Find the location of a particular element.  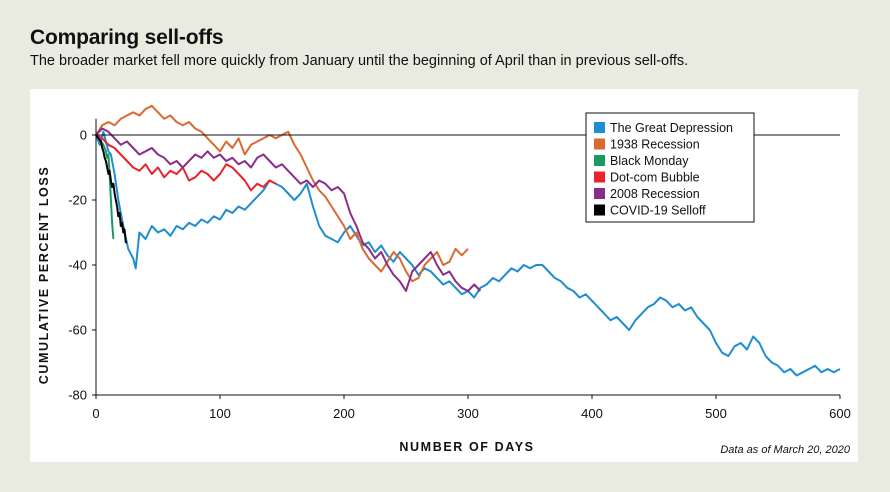

x-tick-label: 200 is located at coordinates (344, 413).